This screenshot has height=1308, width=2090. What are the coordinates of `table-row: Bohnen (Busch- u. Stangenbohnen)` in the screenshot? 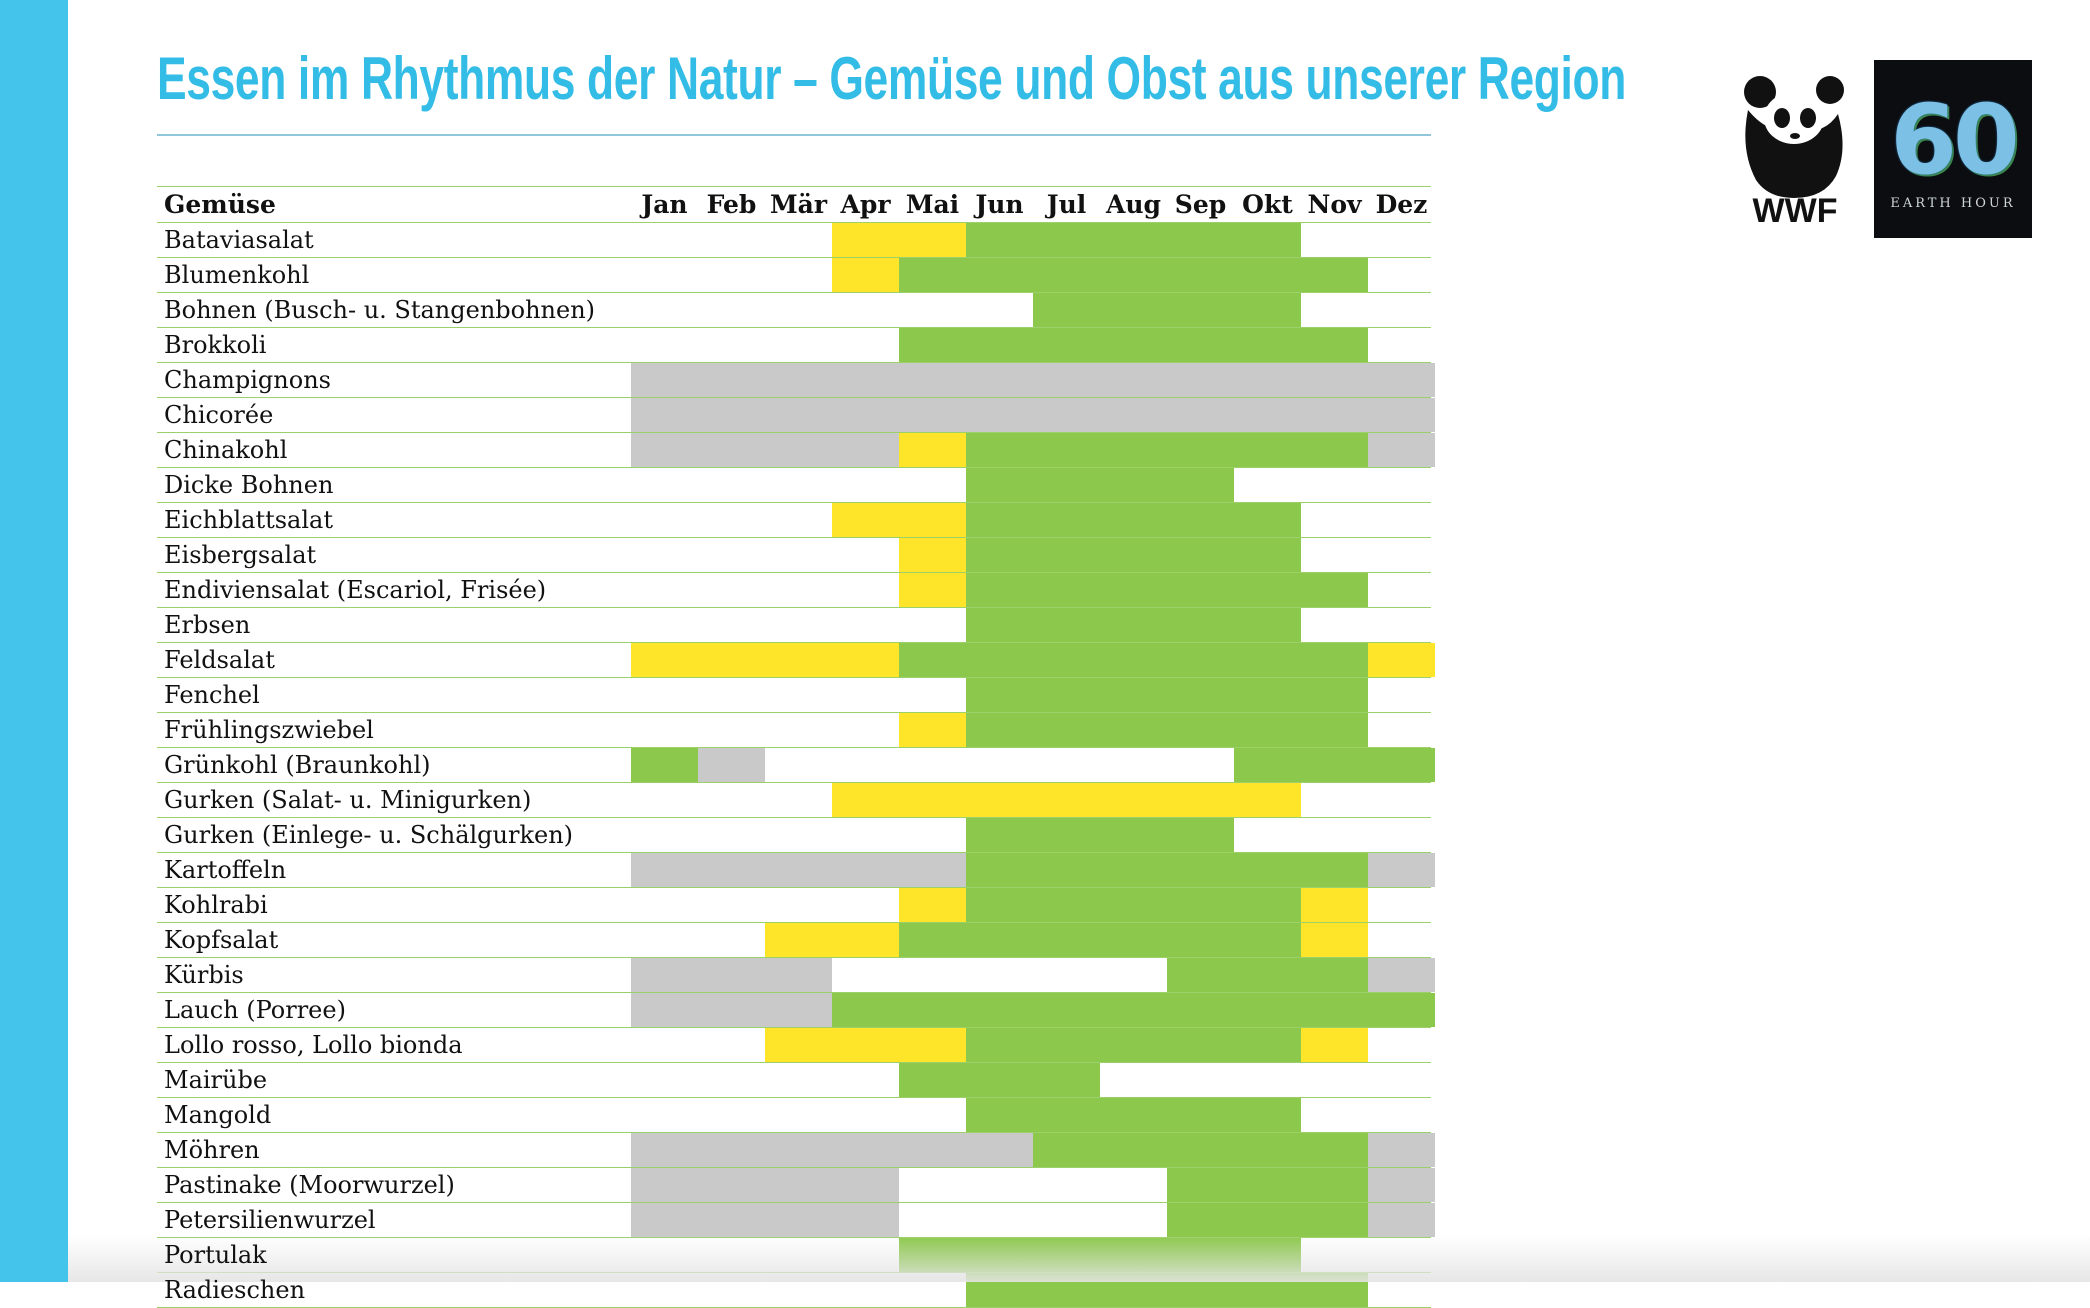 It's located at (794, 310).